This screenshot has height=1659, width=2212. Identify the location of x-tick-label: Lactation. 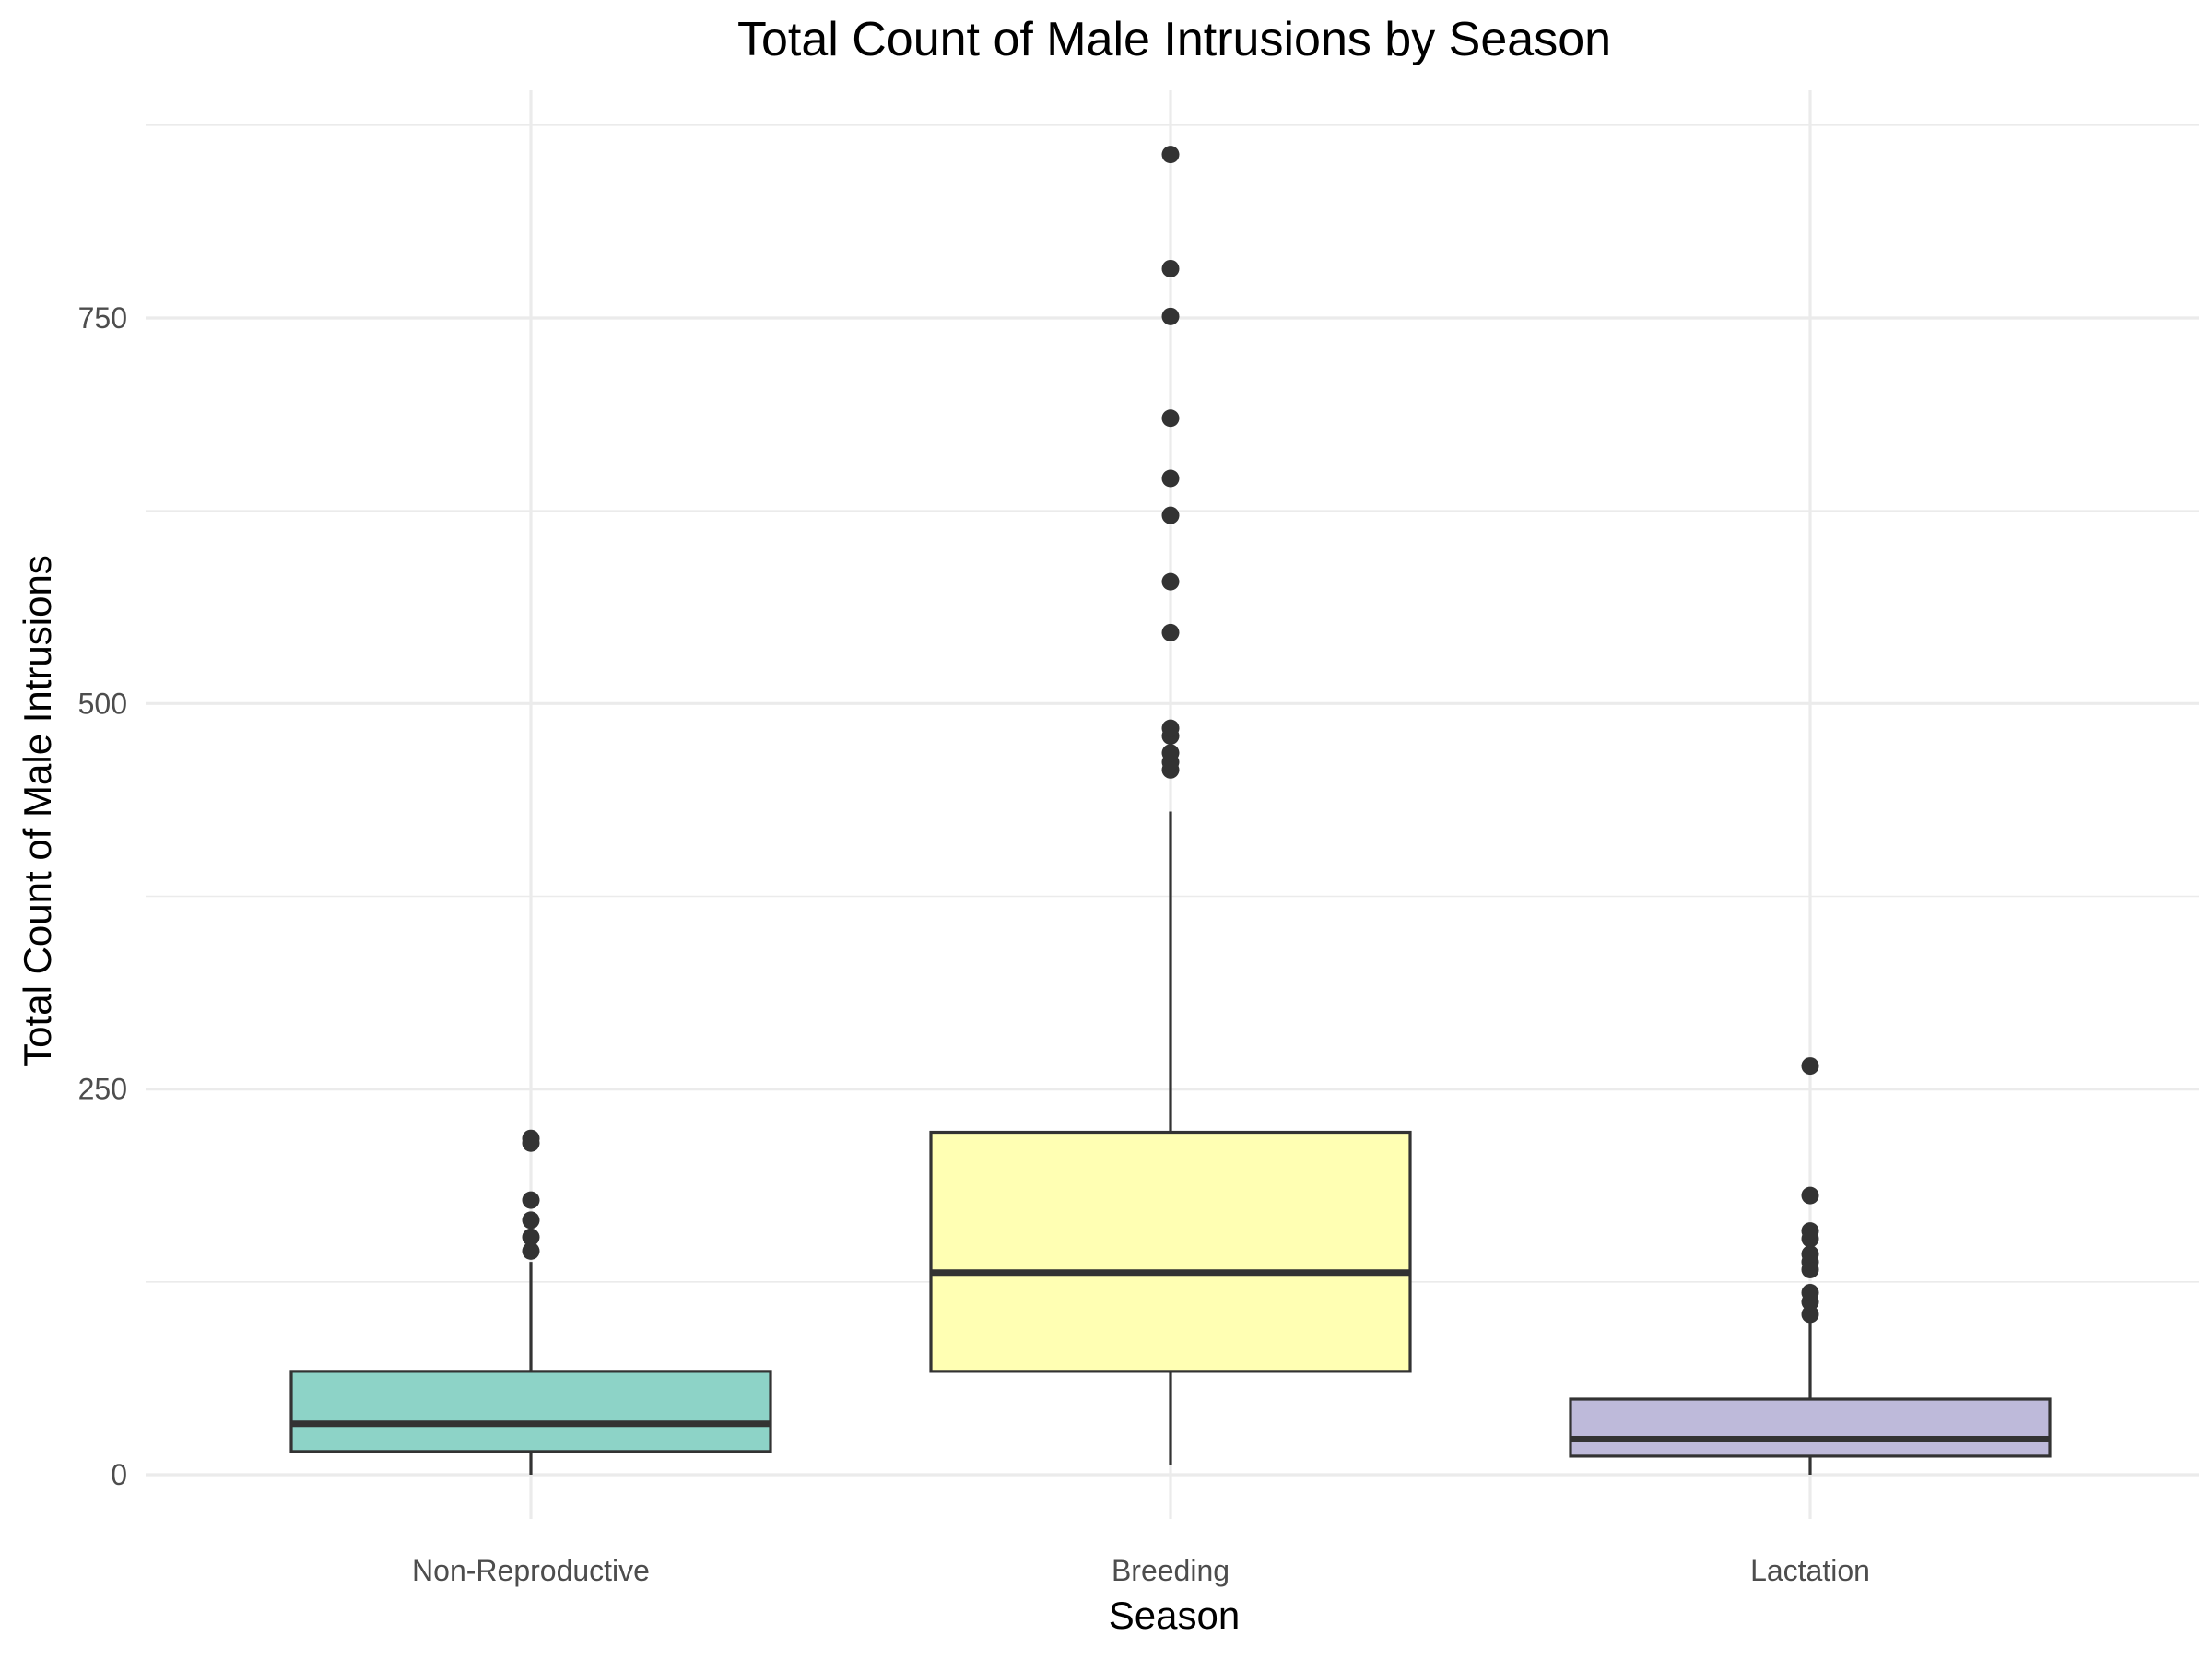
(1810, 1570).